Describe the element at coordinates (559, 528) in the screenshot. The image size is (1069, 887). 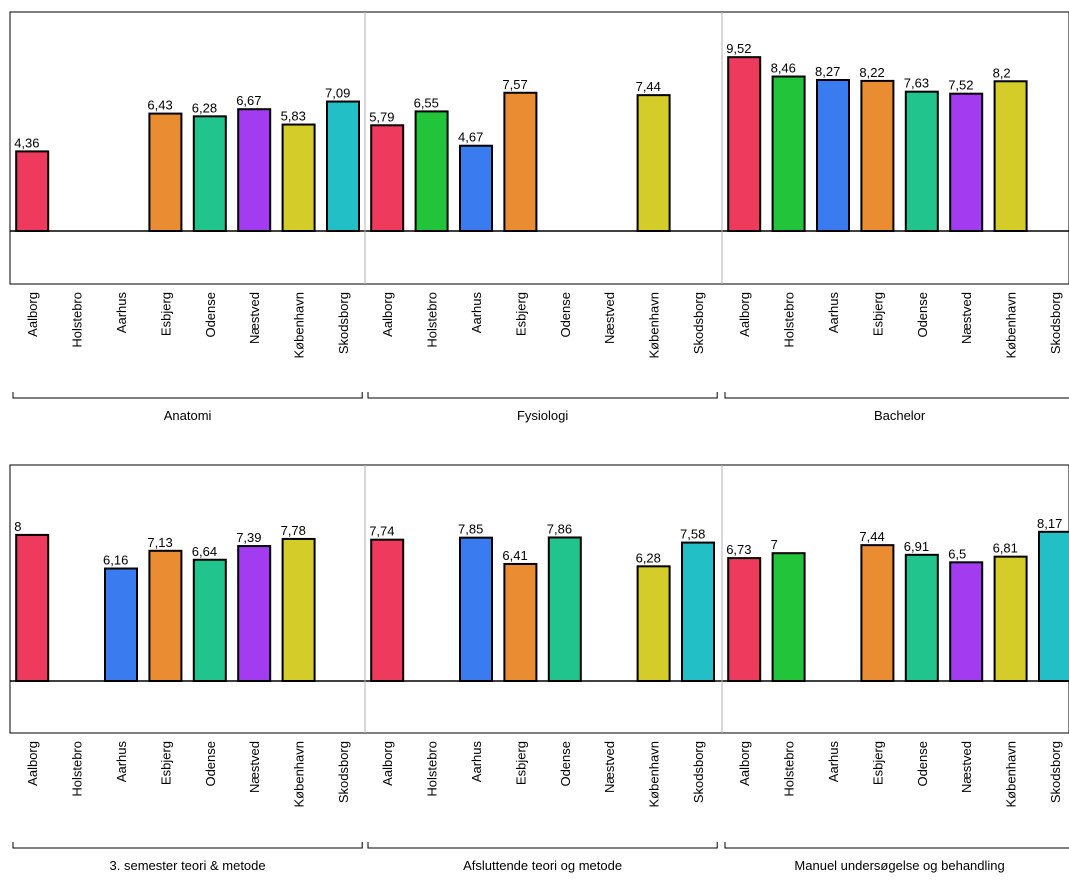
I see `bar-value-label: 7,86` at that location.